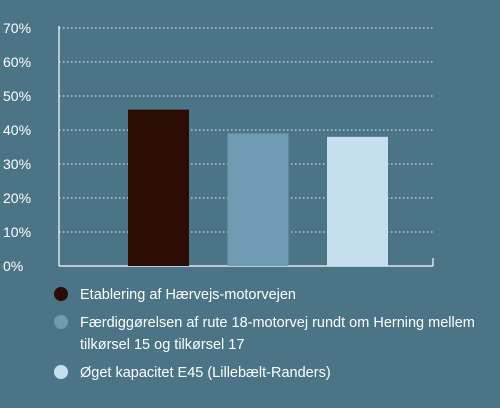  I want to click on y-tick-label: 40%, so click(17, 130).